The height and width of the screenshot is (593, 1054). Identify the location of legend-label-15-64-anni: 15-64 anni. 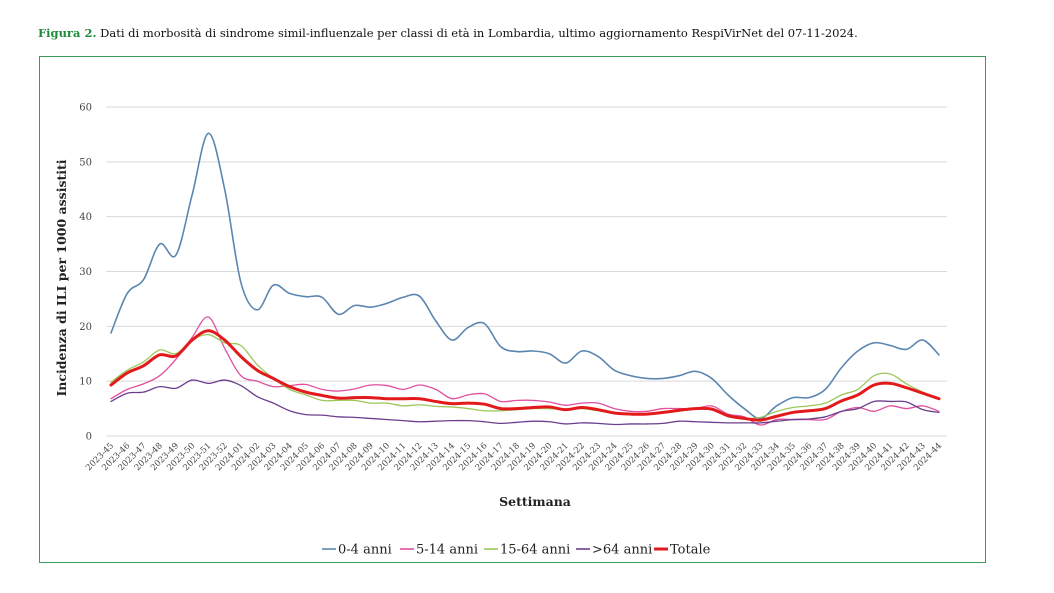
(535, 550).